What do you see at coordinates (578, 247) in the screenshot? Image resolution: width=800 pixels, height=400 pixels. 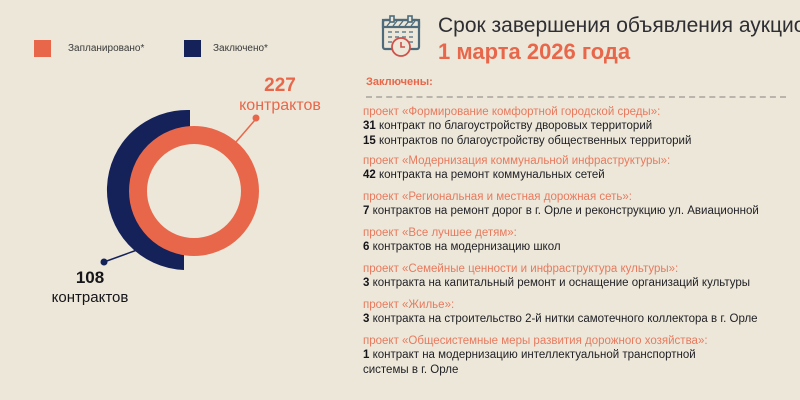 I see `project-item: 6 контрактов на модернизацию школ` at bounding box center [578, 247].